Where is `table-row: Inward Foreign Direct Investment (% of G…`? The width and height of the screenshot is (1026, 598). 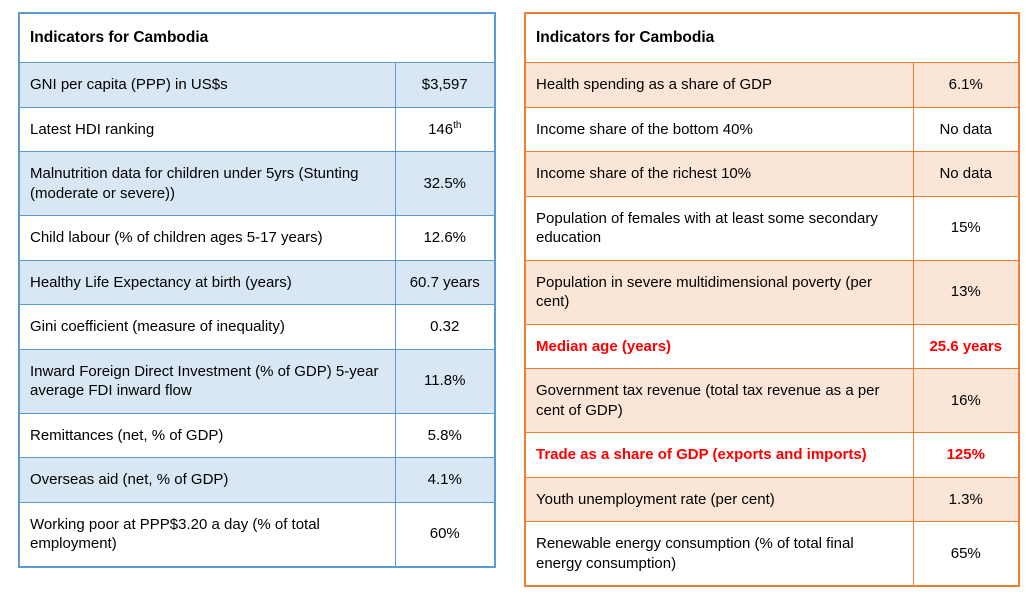 table-row: Inward Foreign Direct Investment (% of G… is located at coordinates (257, 381).